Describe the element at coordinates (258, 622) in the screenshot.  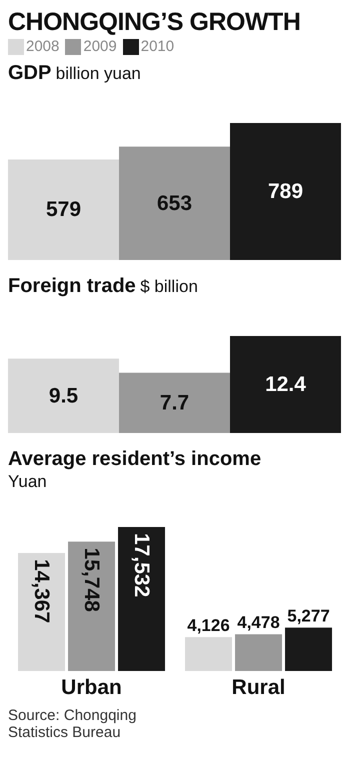
I see `data-label: 4,478` at that location.